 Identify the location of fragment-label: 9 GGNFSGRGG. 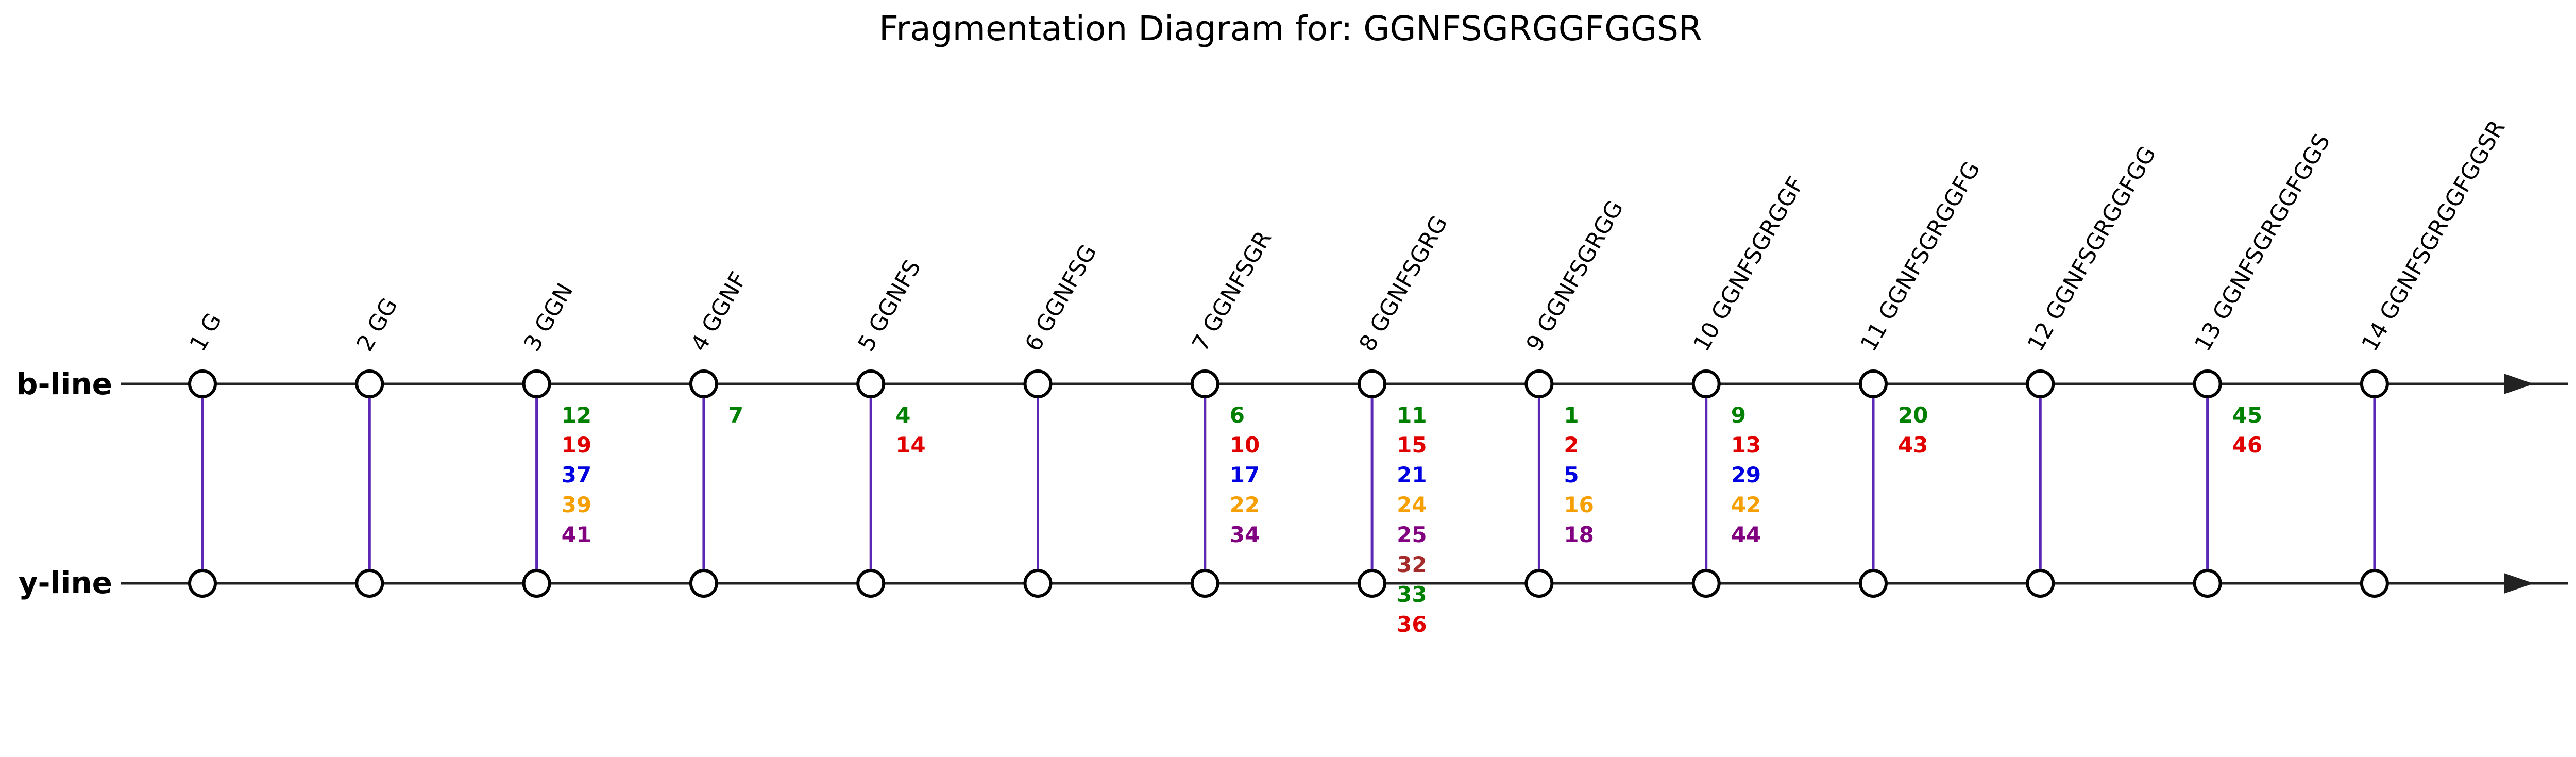
(1575, 276).